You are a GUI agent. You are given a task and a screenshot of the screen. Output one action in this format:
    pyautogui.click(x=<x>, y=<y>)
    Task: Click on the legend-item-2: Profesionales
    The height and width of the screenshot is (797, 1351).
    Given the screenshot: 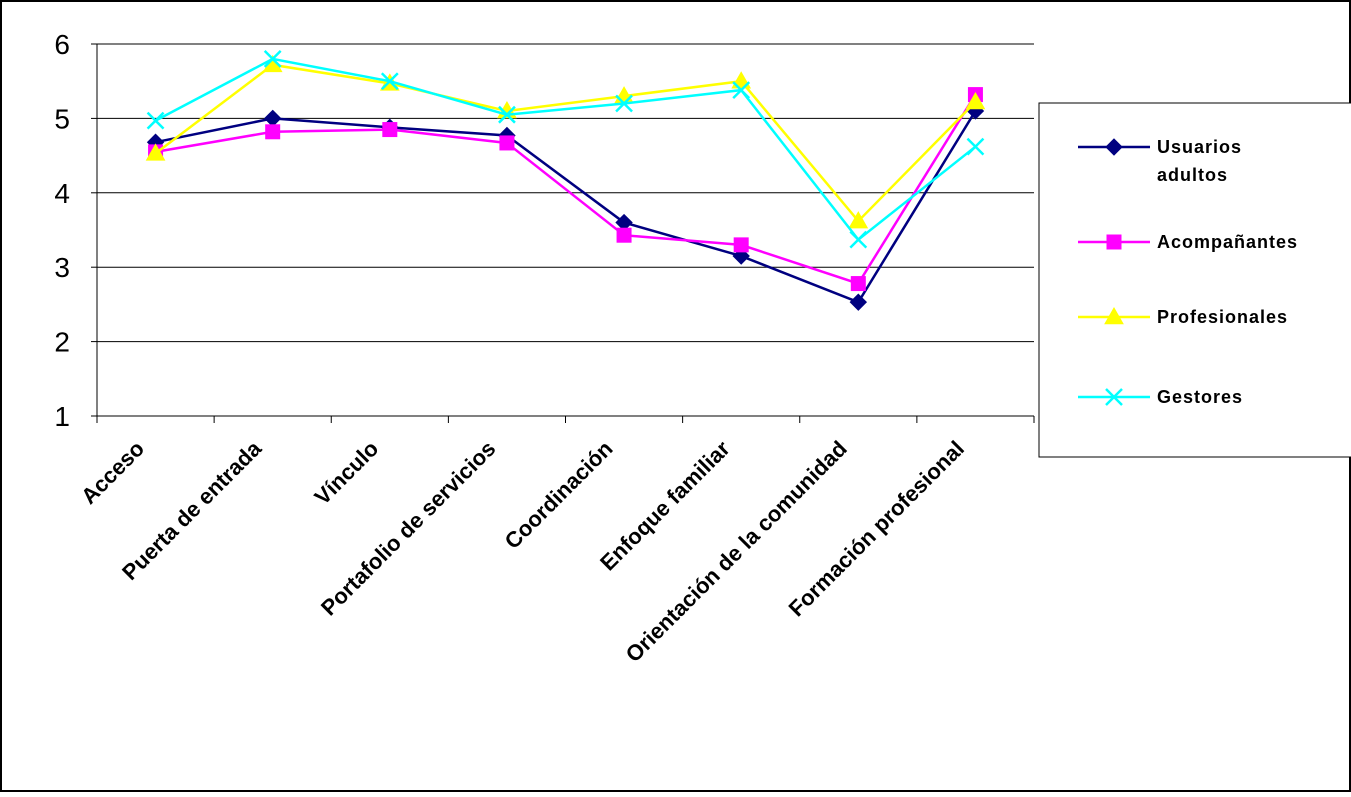 What is the action you would take?
    pyautogui.click(x=1183, y=316)
    